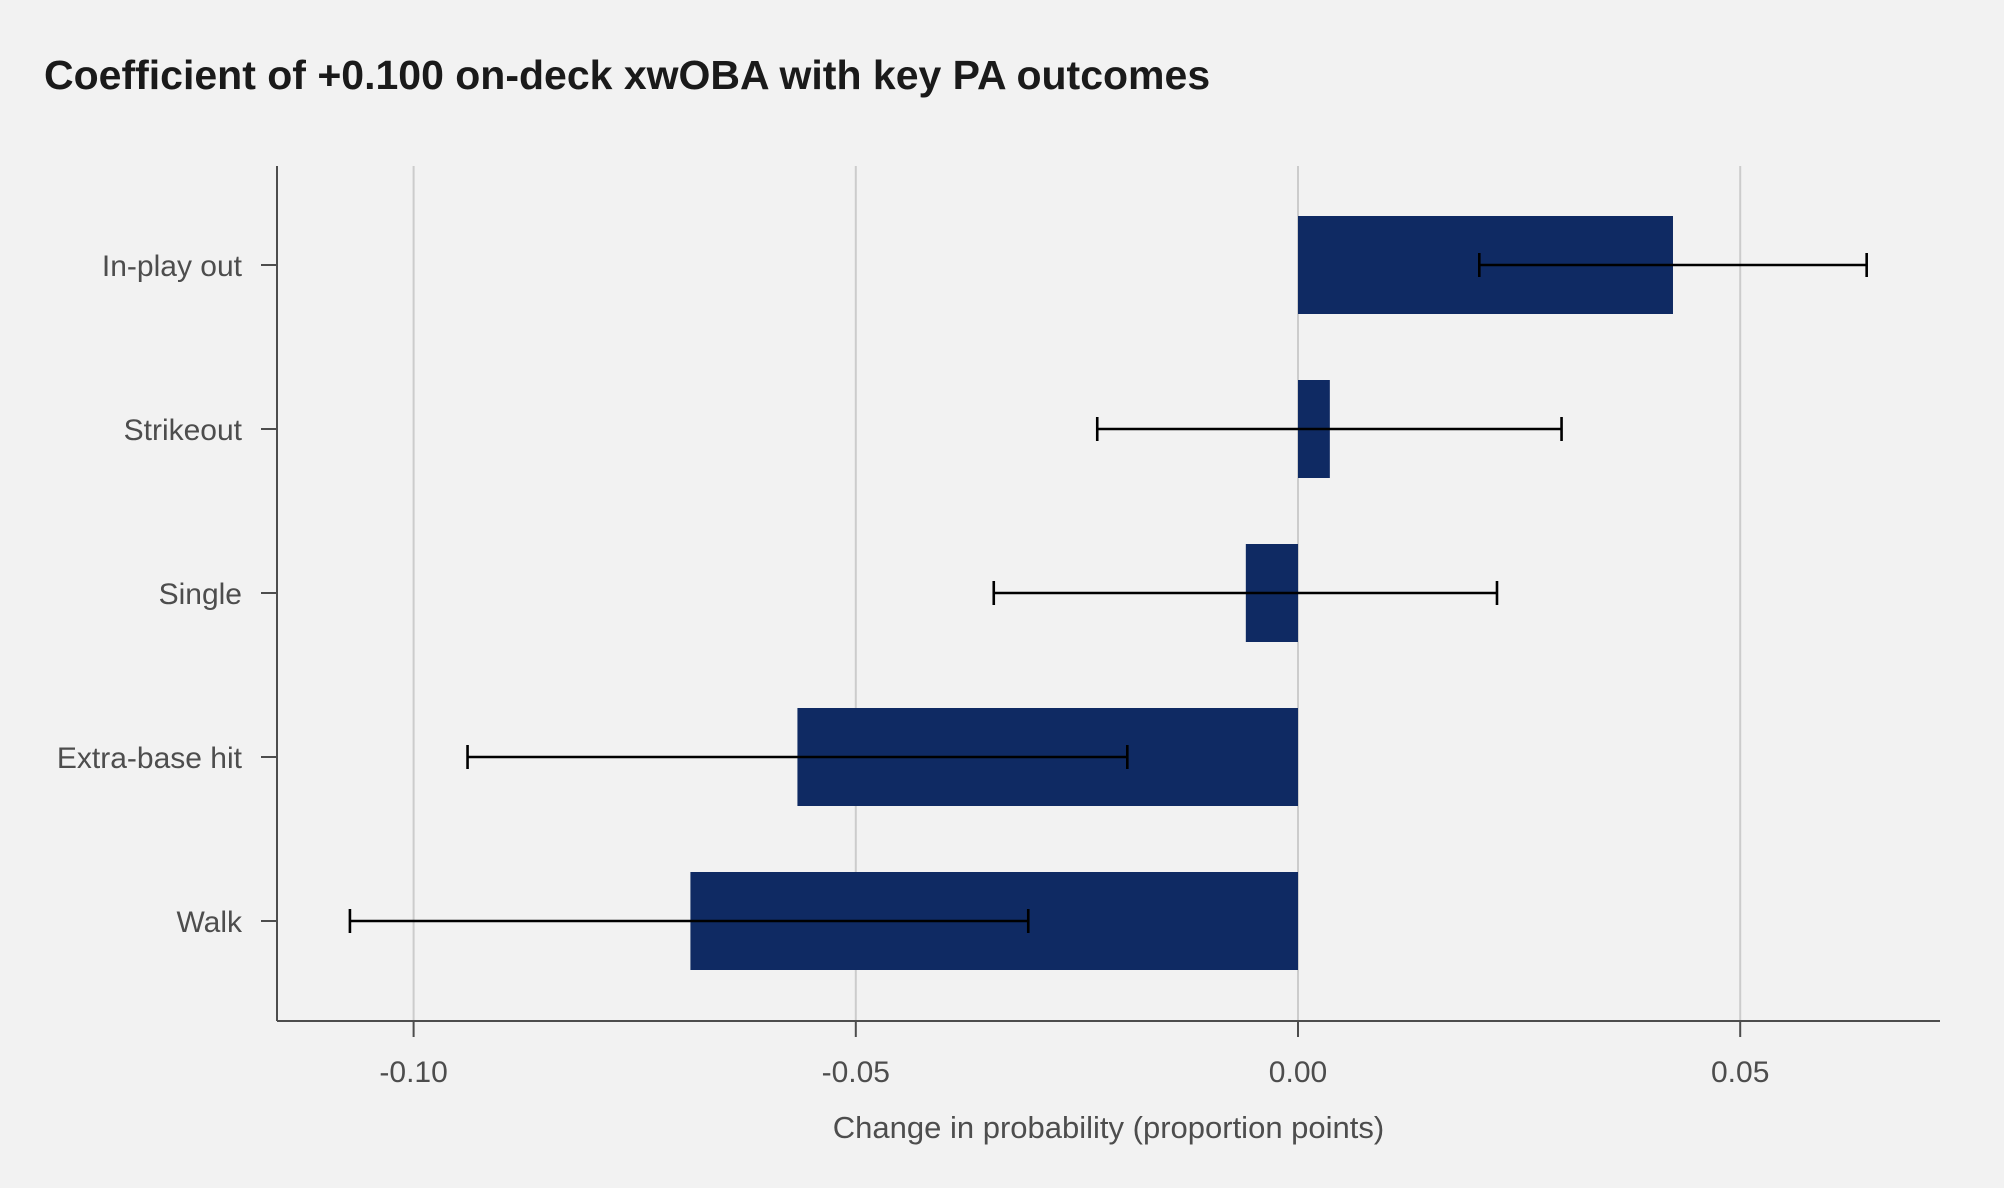  What do you see at coordinates (200, 594) in the screenshot?
I see `y-tick-label: Single` at bounding box center [200, 594].